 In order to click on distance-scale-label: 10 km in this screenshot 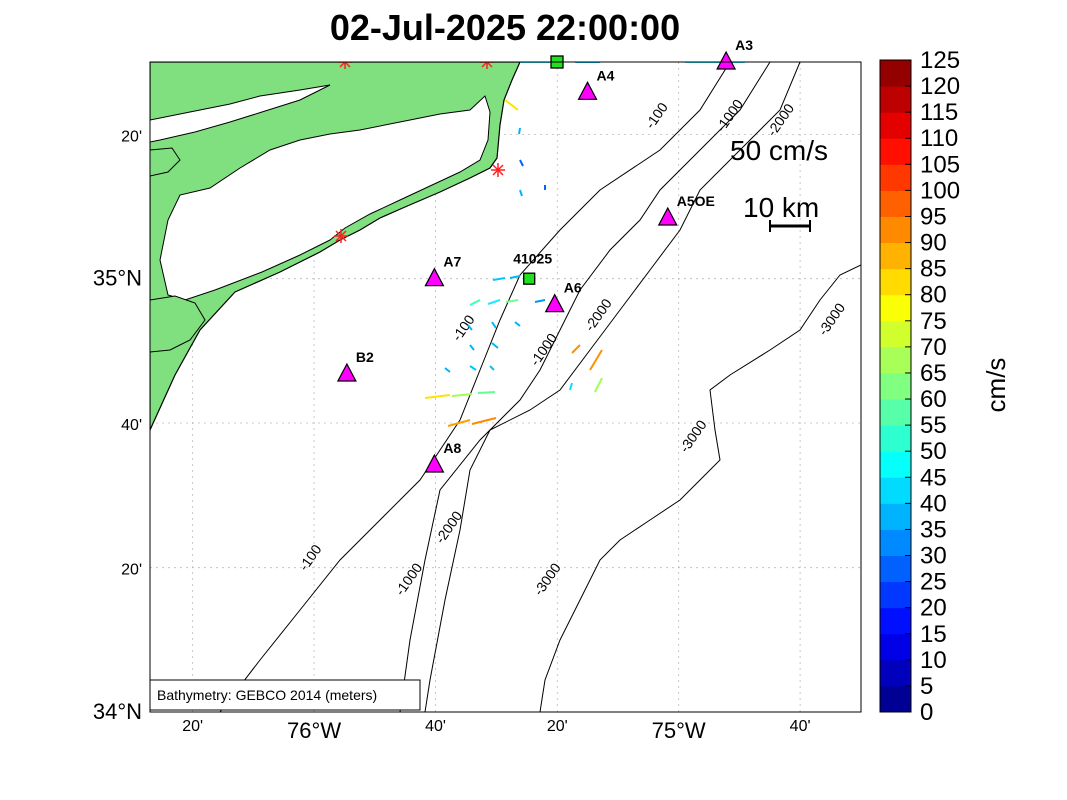, I will do `click(781, 207)`.